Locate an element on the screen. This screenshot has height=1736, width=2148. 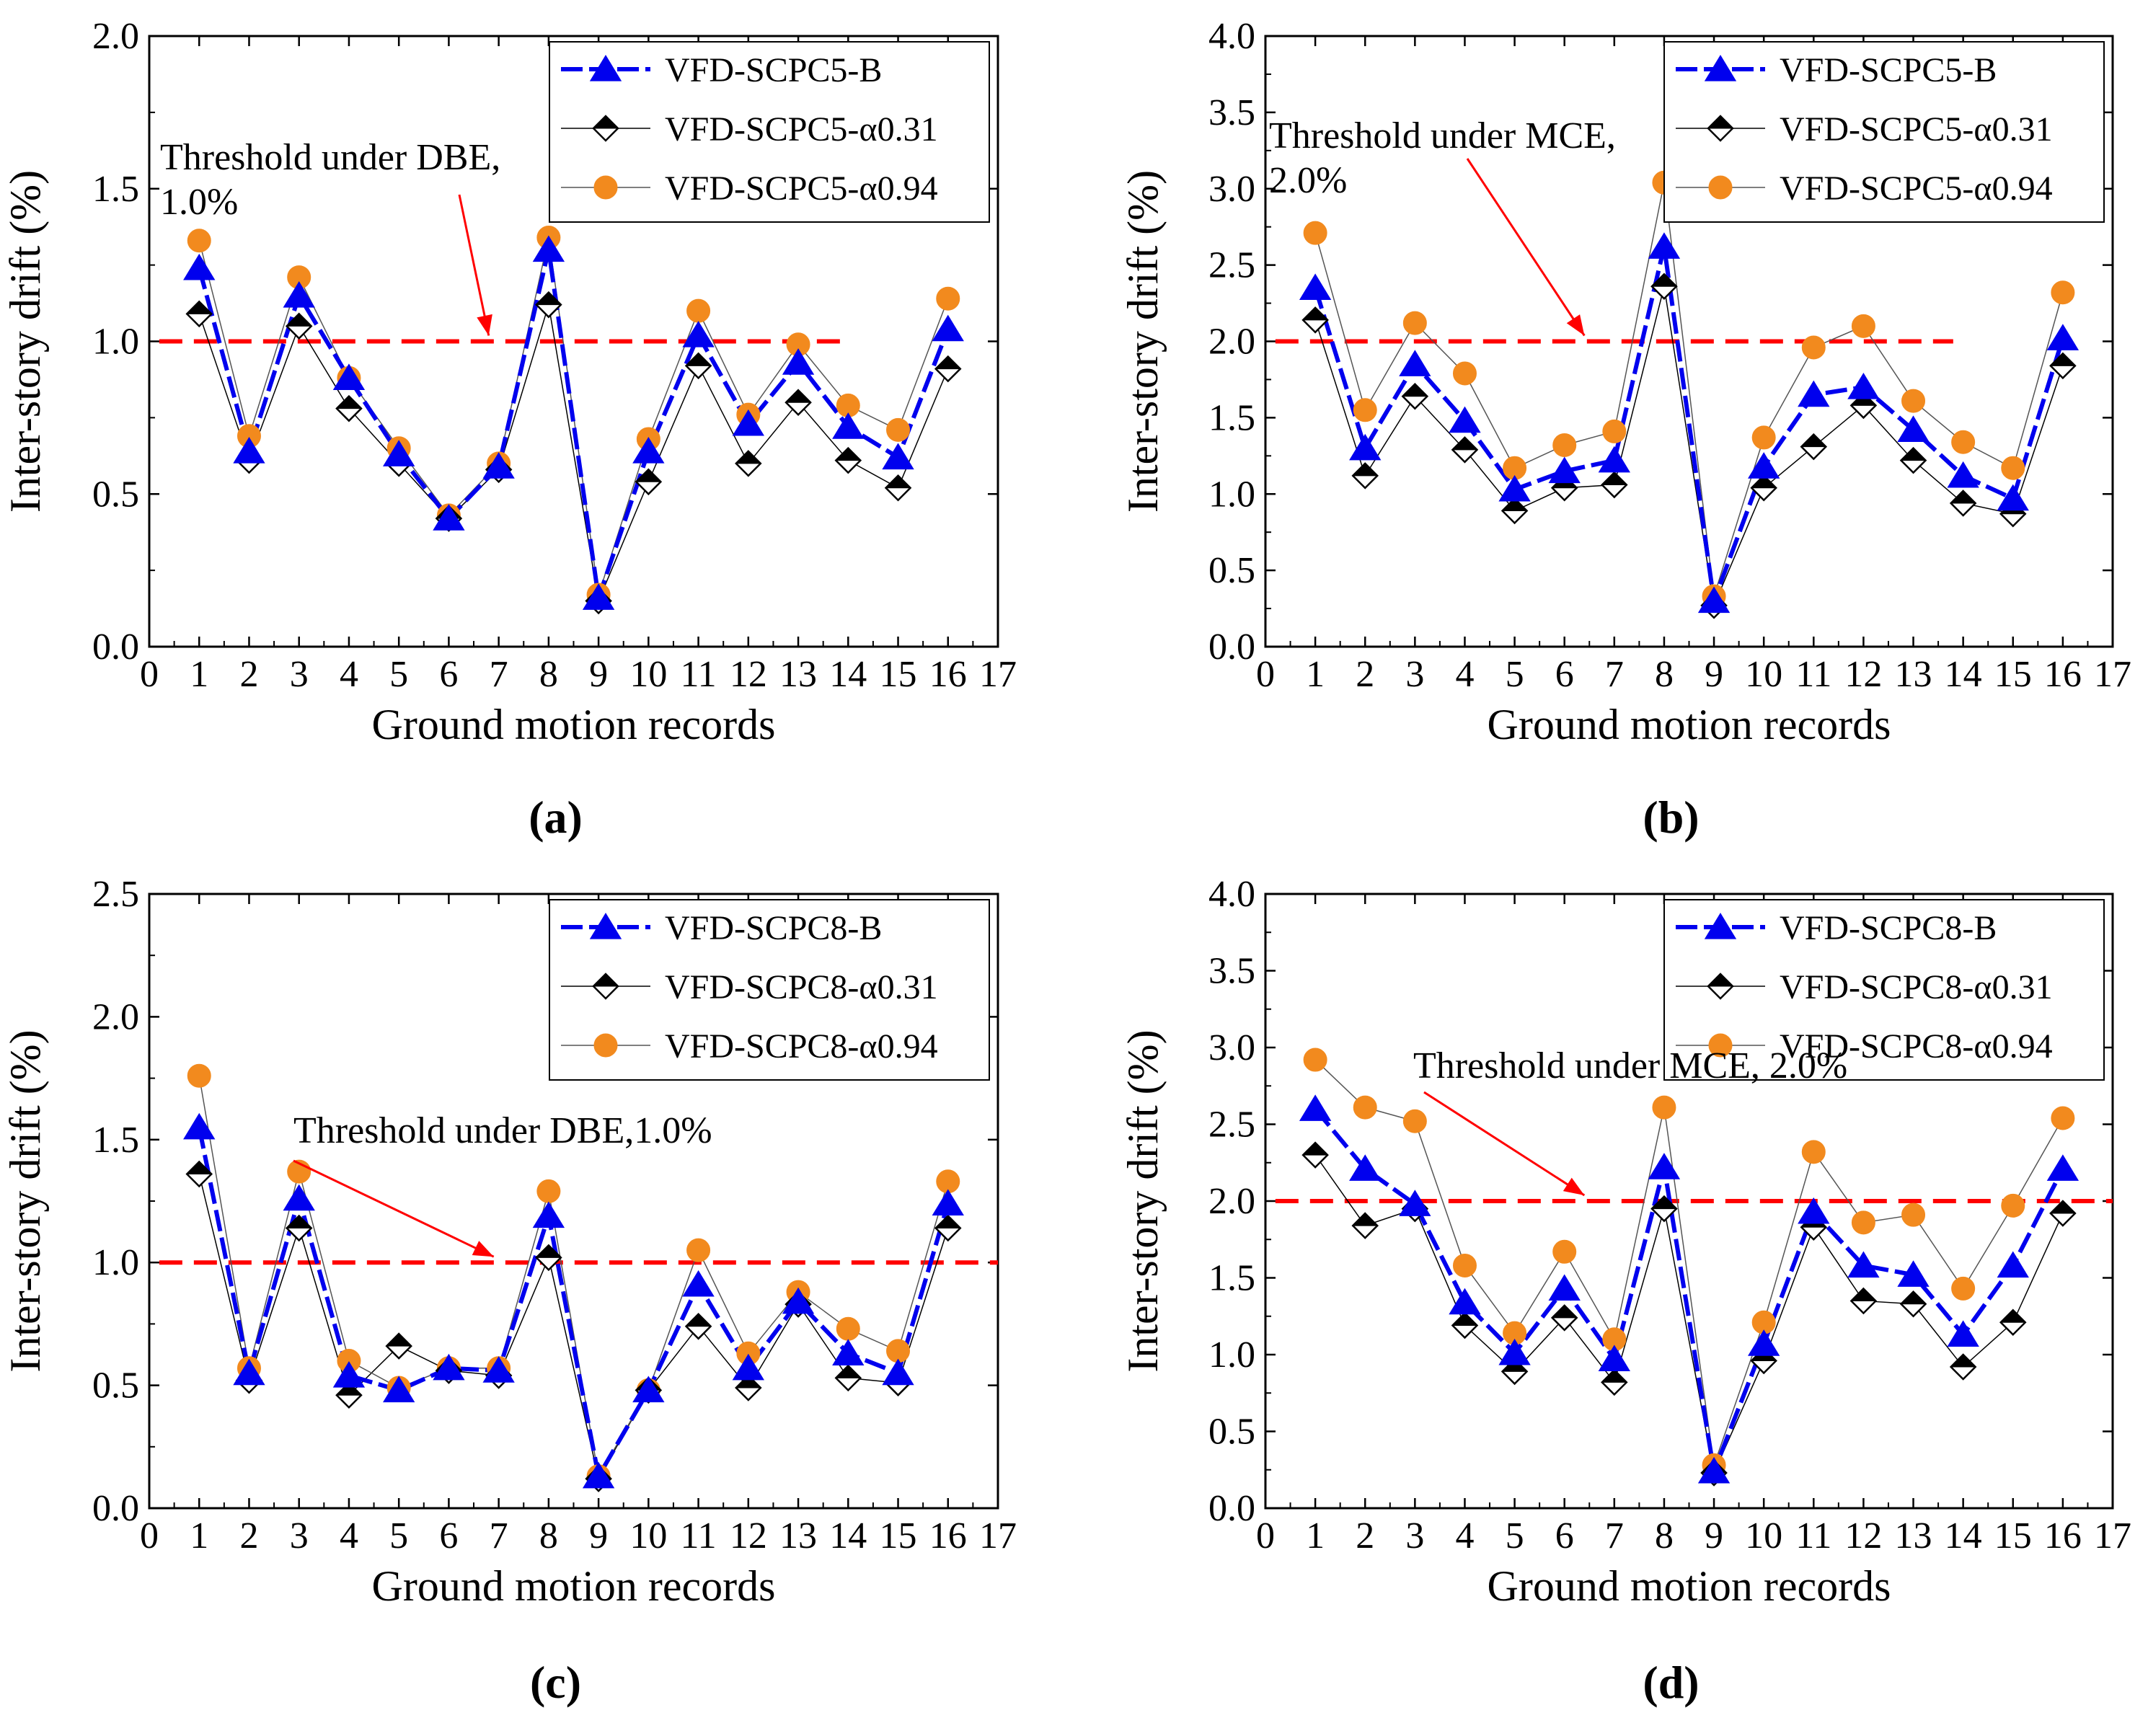
x-axis-label: Ground motion records is located at coordinates (574, 1586).